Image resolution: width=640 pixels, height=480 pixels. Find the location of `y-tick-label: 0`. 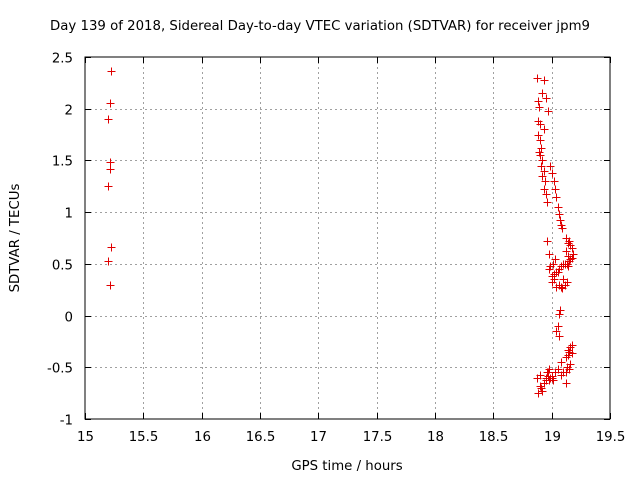

y-tick-label: 0 is located at coordinates (69, 318).